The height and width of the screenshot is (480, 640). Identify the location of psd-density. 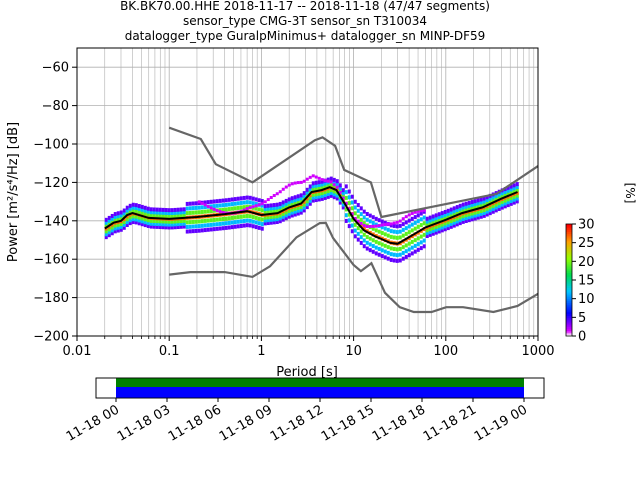
(311, 218).